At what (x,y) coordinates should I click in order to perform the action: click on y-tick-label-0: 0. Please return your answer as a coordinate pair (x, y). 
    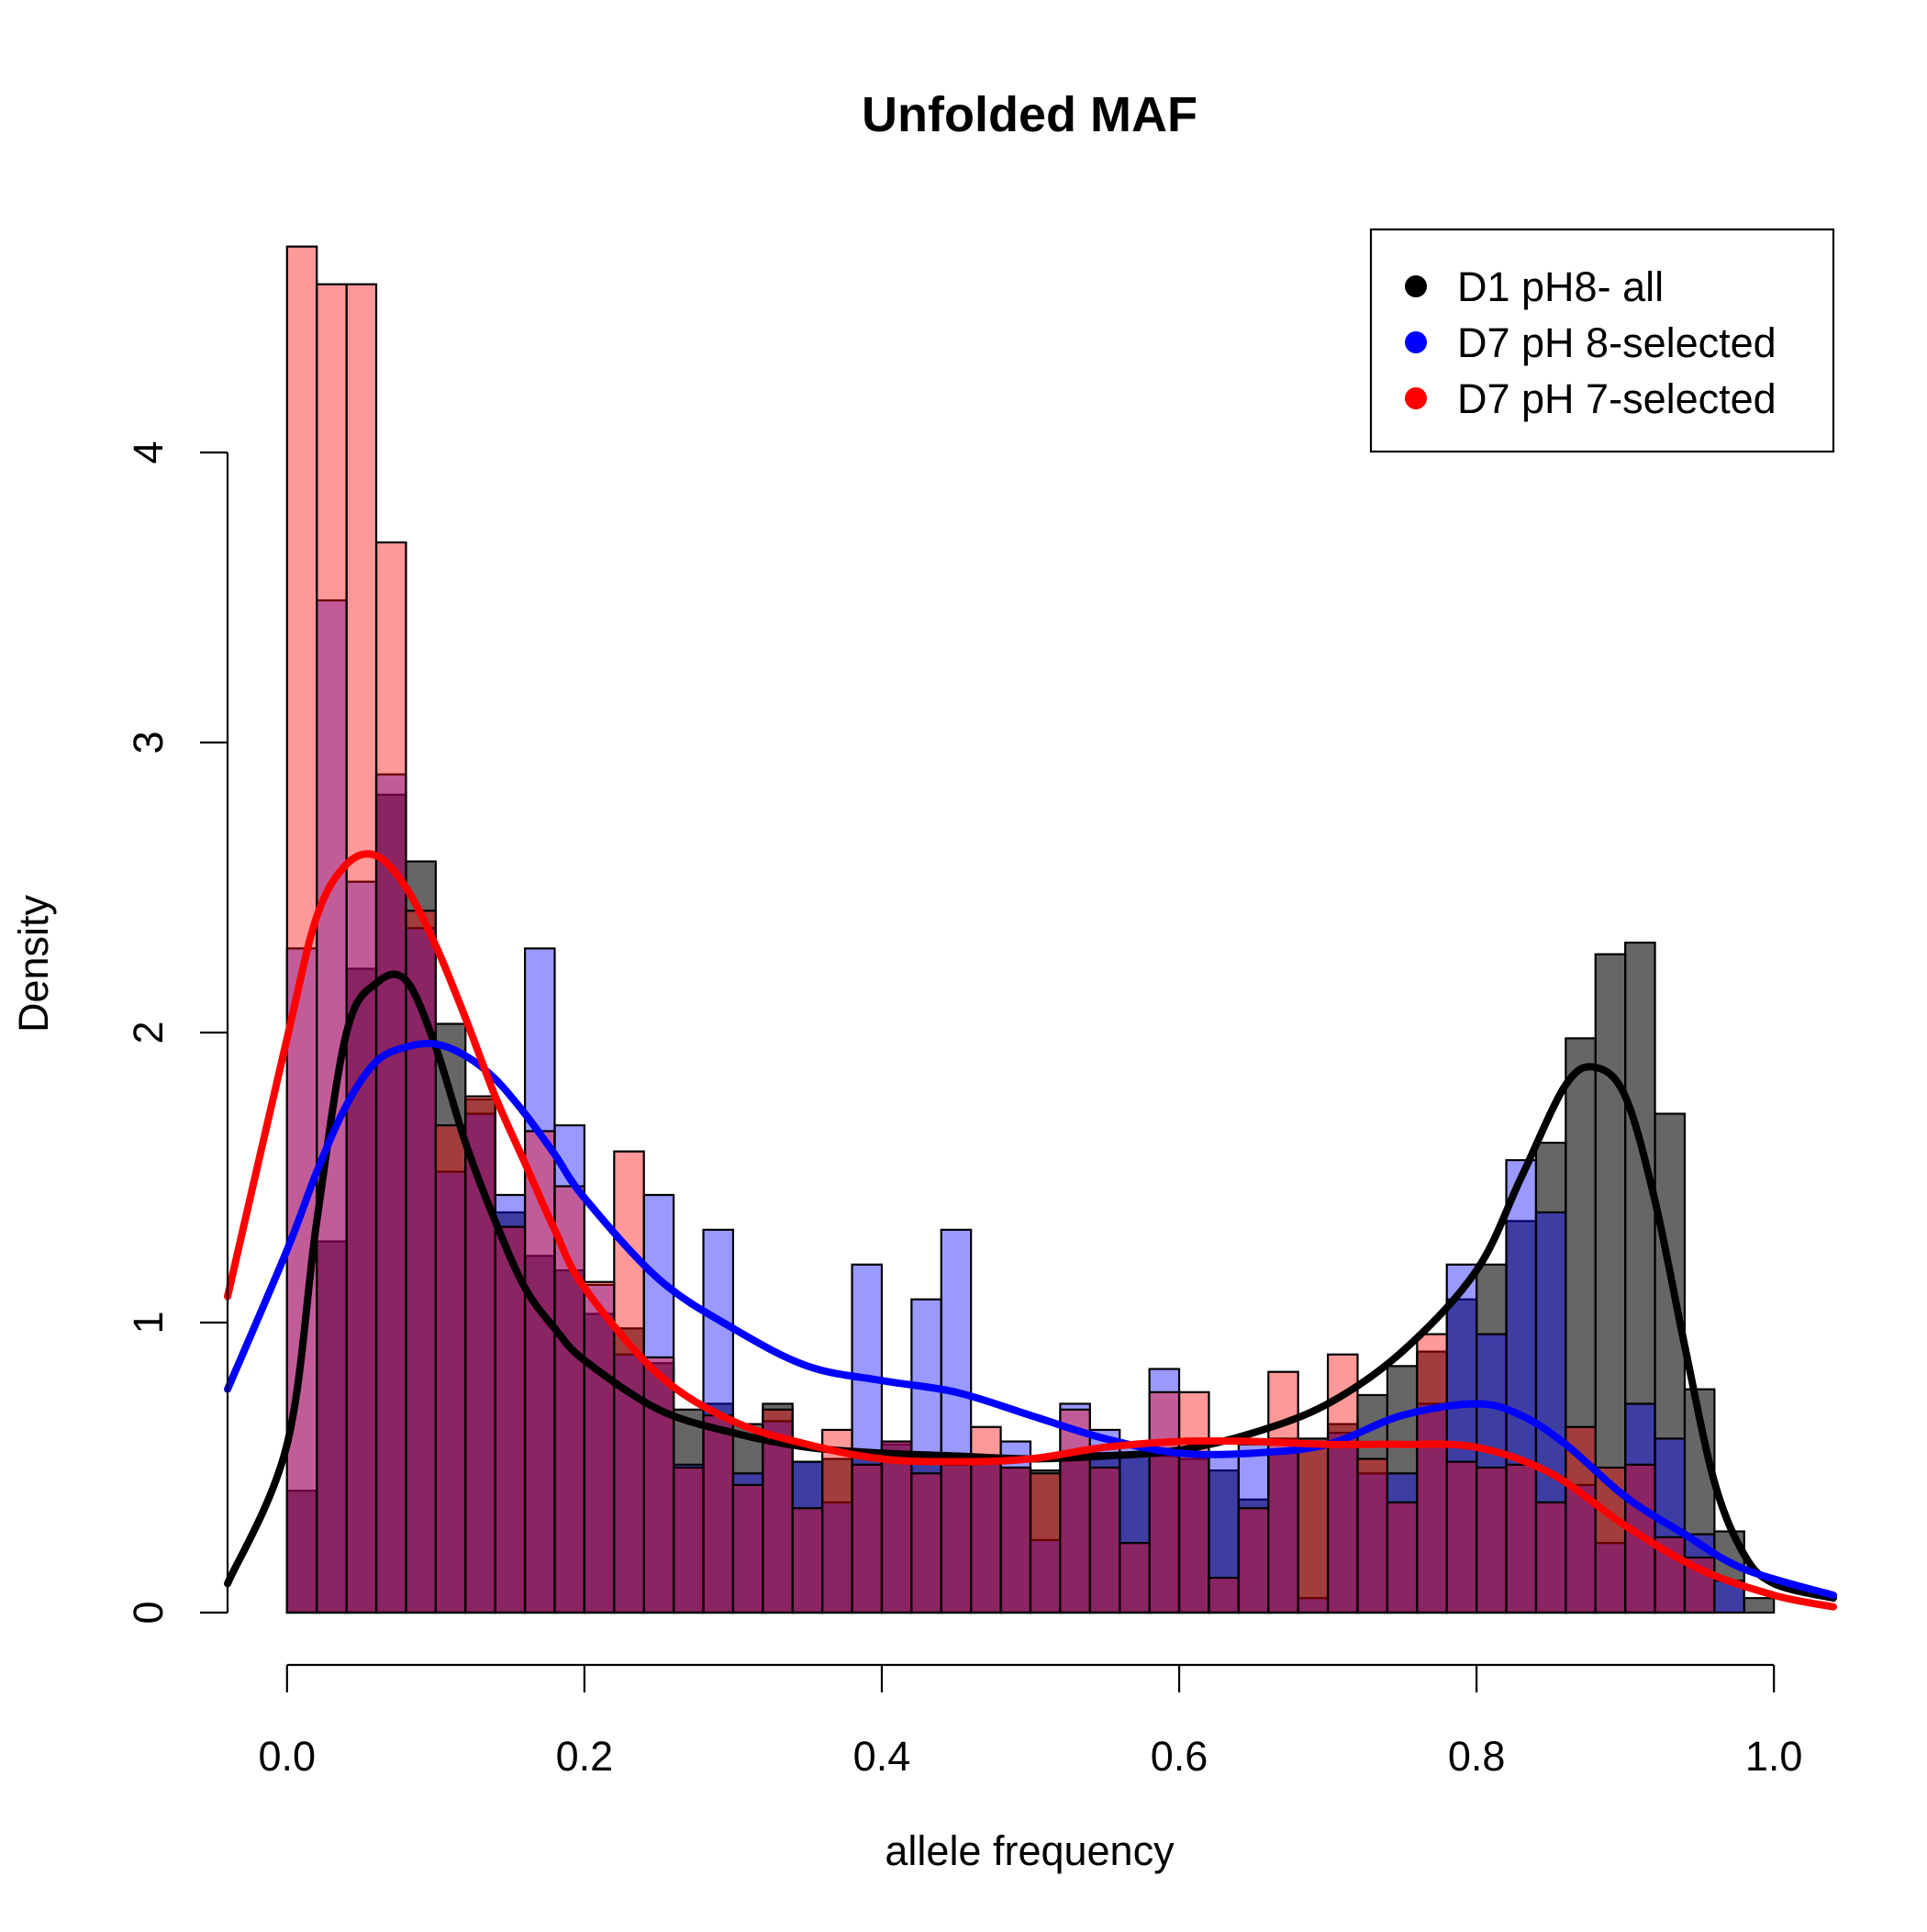
    Looking at the image, I should click on (148, 1612).